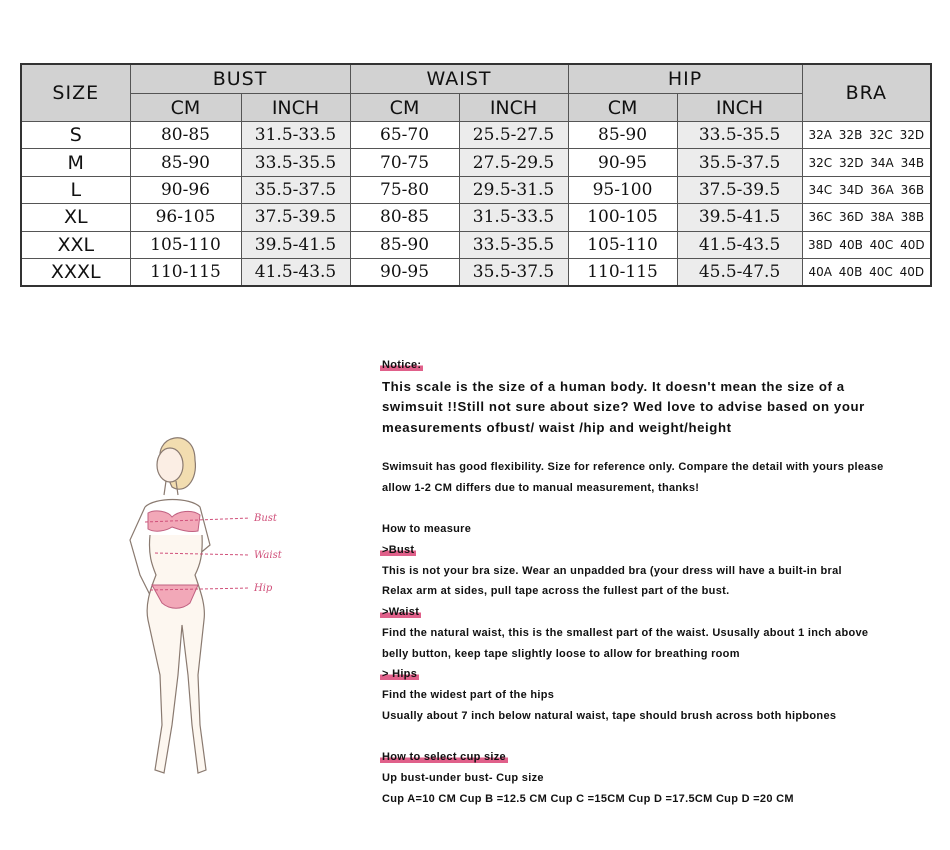 The image size is (950, 850). Describe the element at coordinates (739, 272) in the screenshot. I see `cell-hip-inch: 45.5-47.5` at that location.